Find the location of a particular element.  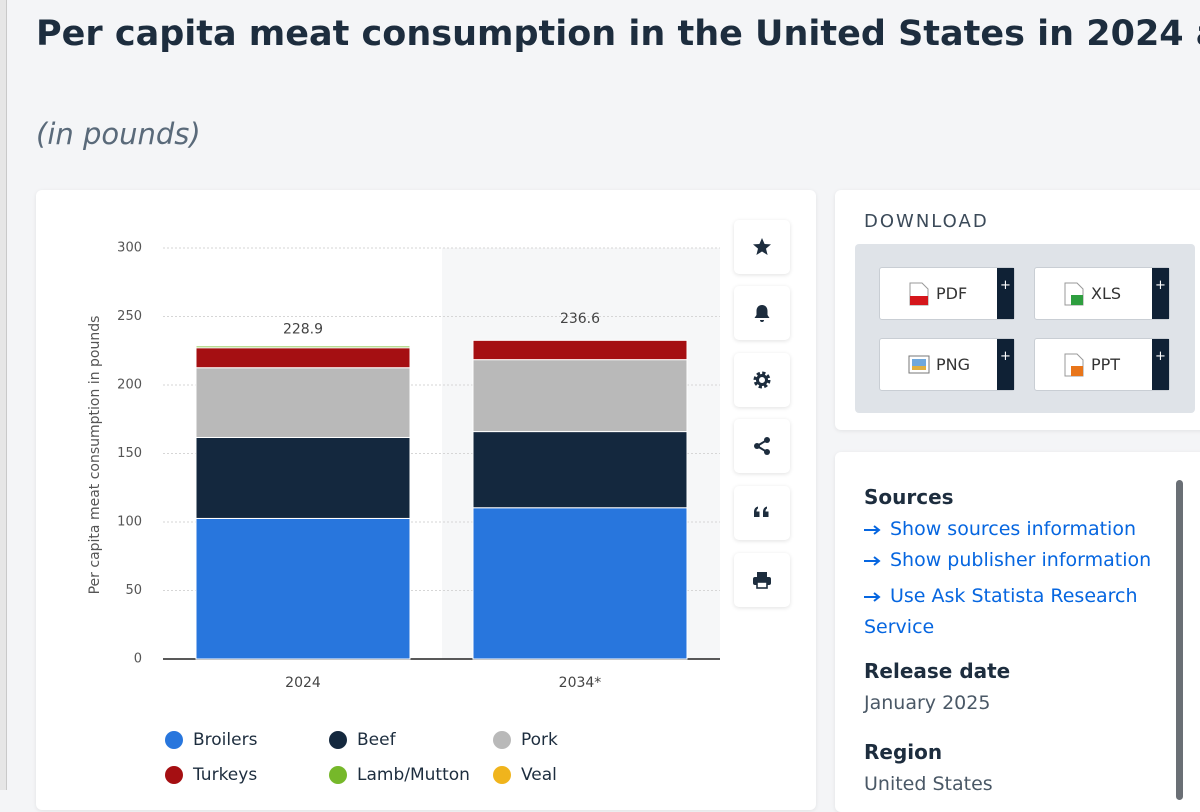

legend-label: Broilers is located at coordinates (225, 740).